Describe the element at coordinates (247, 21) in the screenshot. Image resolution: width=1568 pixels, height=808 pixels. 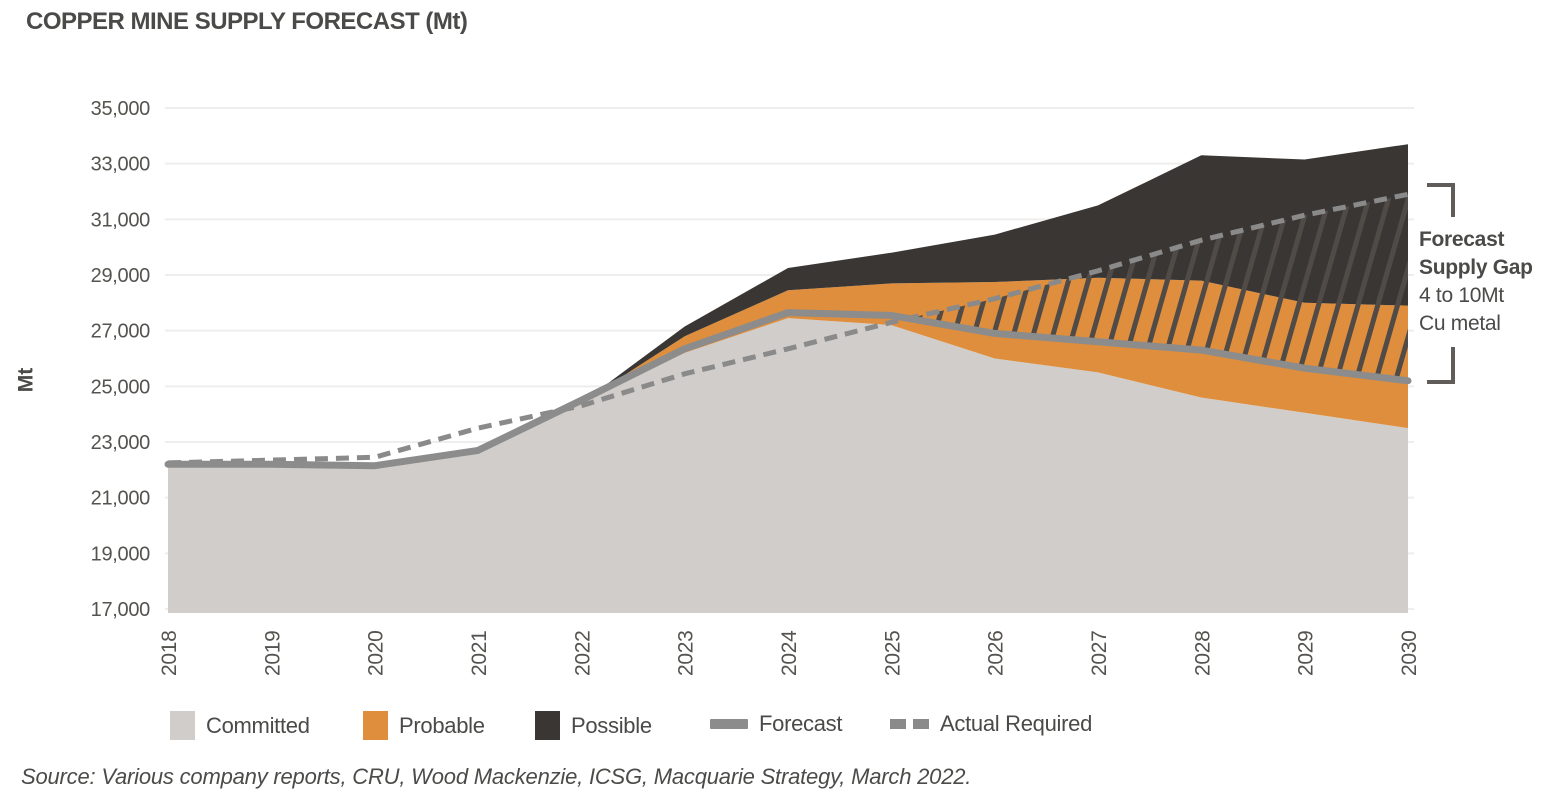
I see `chart-title: COPPER MINE SUPPLY FORECAST (Mt)` at that location.